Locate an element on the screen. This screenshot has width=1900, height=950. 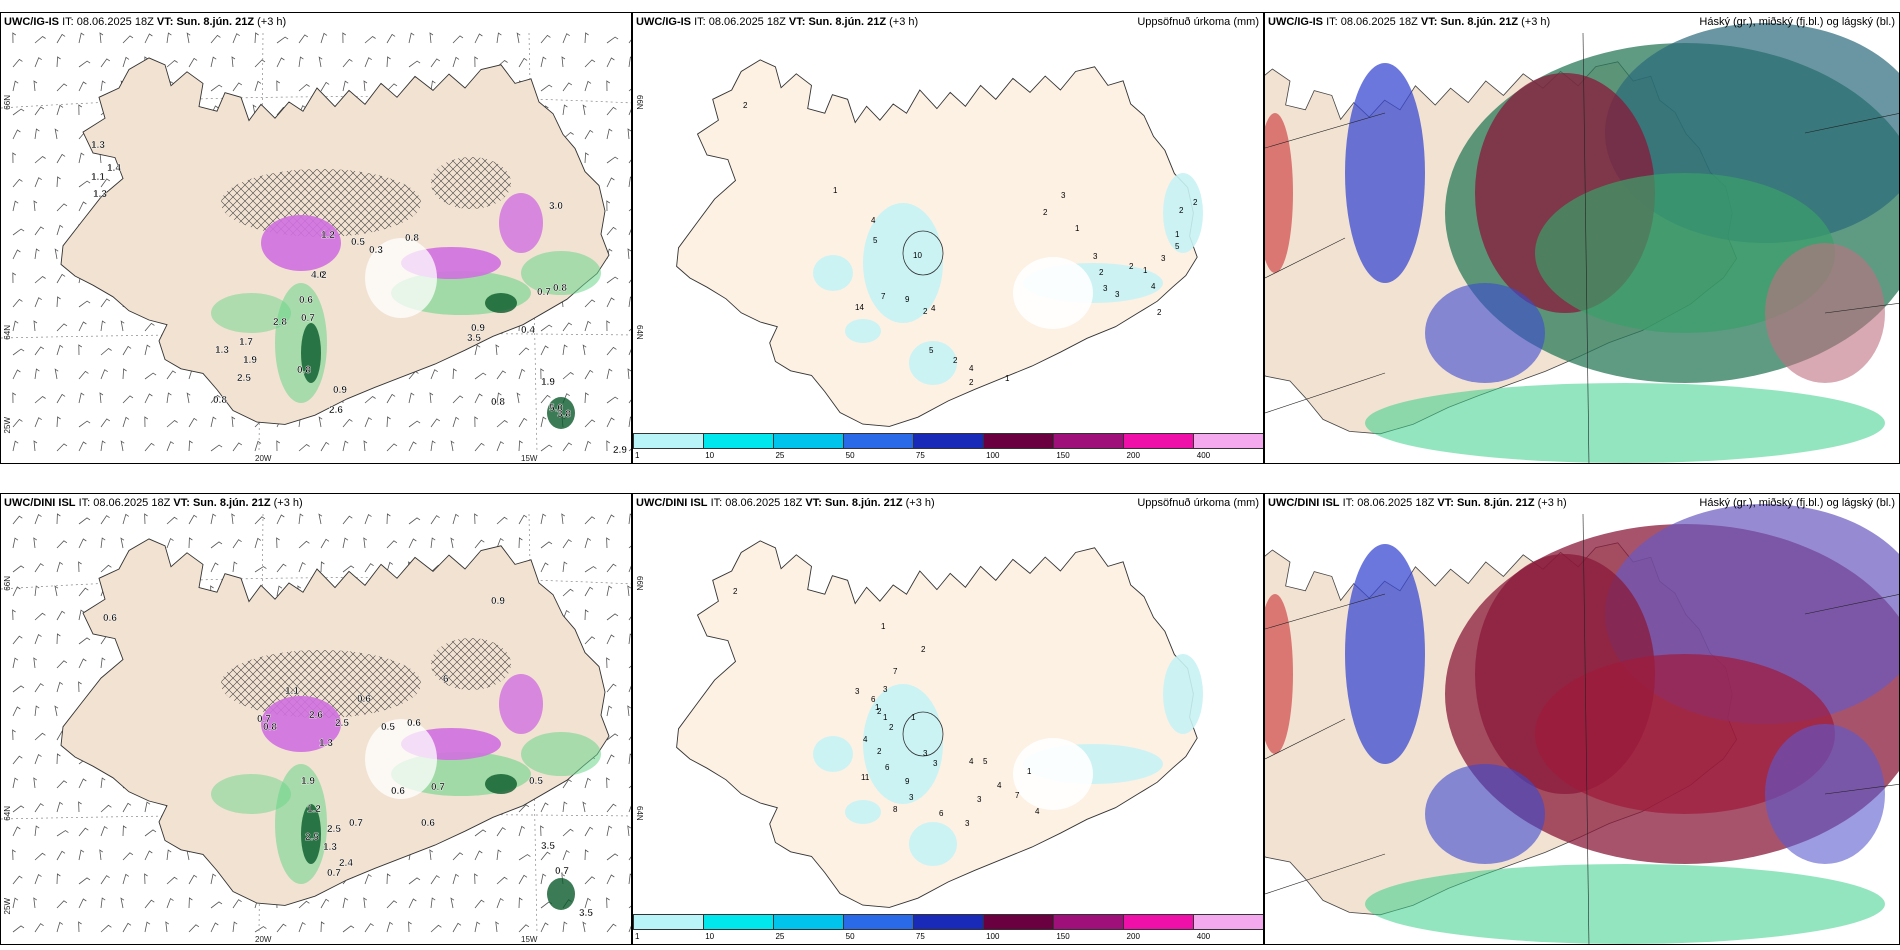
accum-value-label: 5 is located at coordinates (1177, 246).